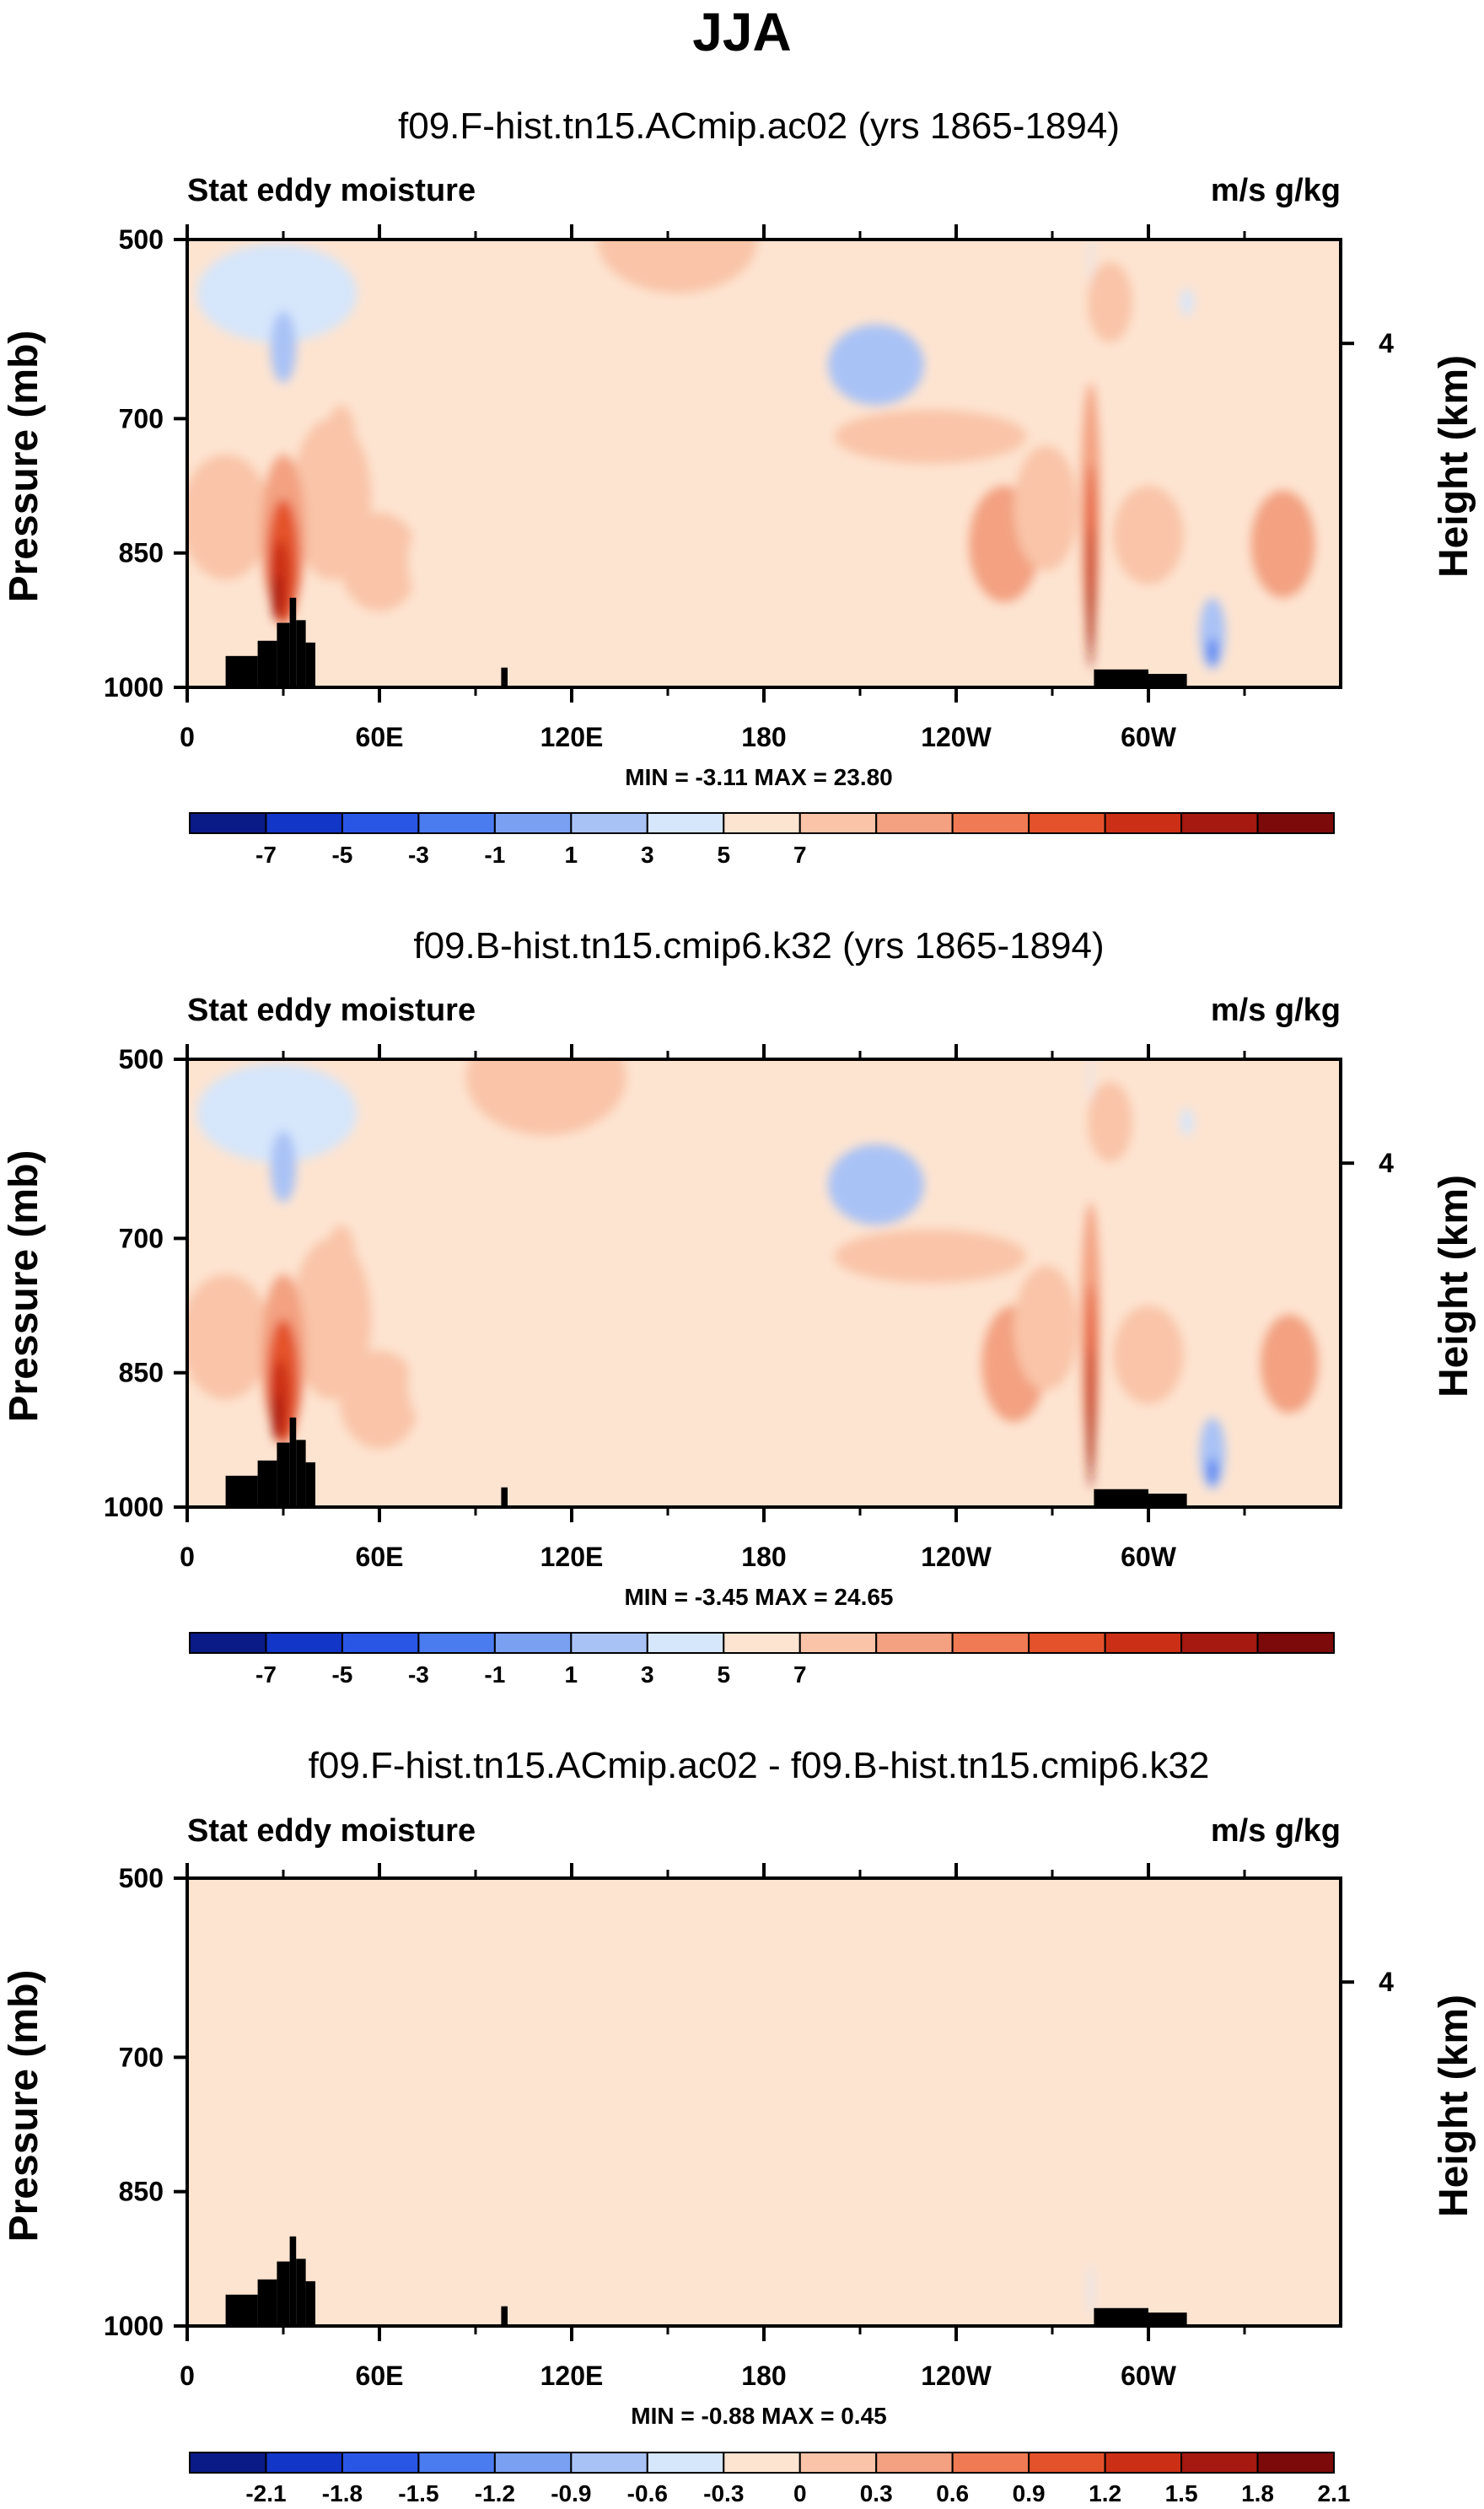  What do you see at coordinates (571, 2493) in the screenshot?
I see `panel-3-colorbar-label: -0.9` at bounding box center [571, 2493].